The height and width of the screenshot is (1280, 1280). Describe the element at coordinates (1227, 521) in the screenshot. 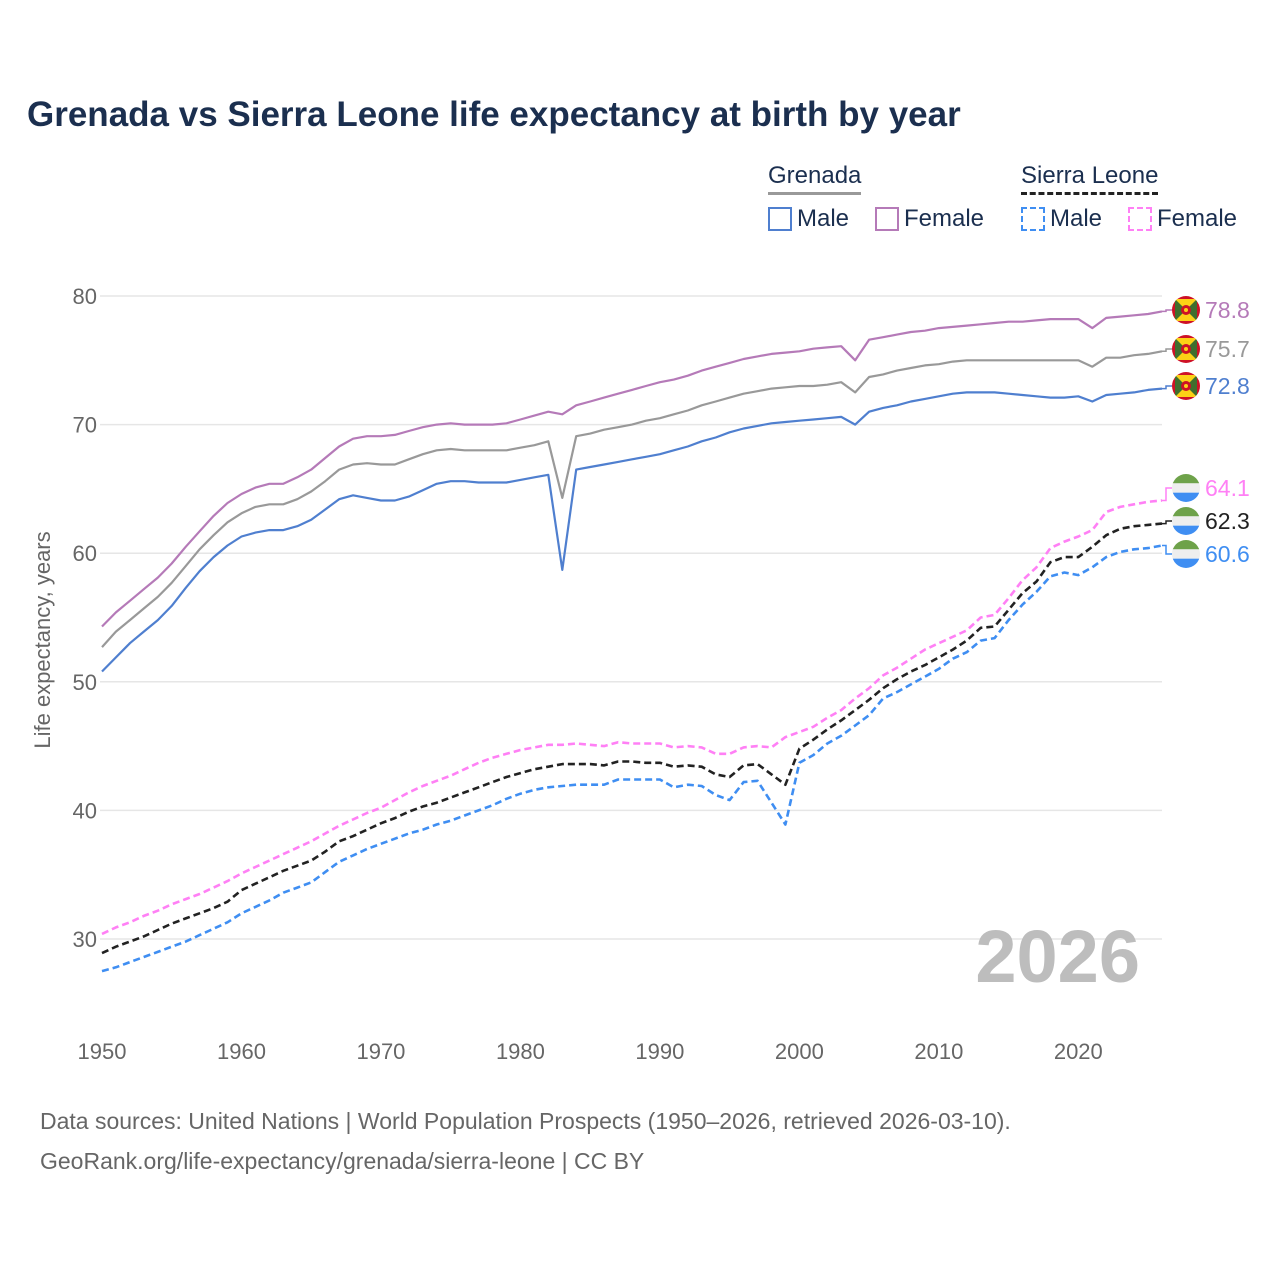

I see `end-value-label: 62.3` at that location.